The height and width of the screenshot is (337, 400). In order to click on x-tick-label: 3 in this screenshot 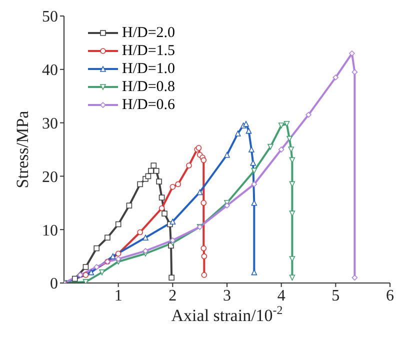, I will do `click(227, 295)`.